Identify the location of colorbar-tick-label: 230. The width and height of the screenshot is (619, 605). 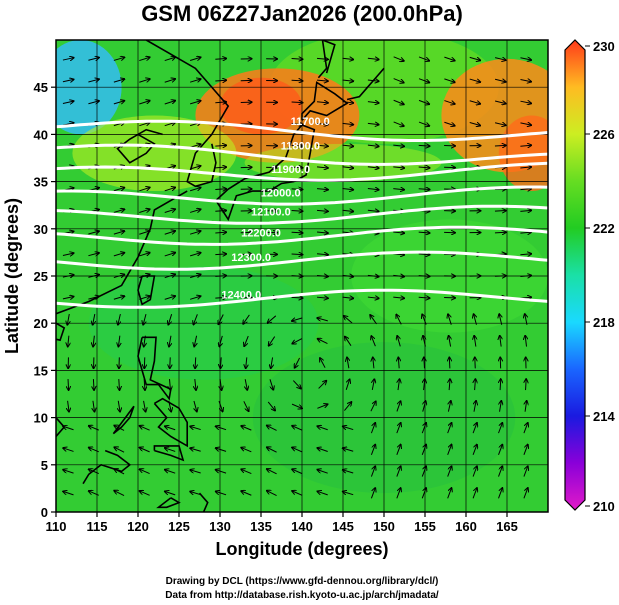
(604, 46).